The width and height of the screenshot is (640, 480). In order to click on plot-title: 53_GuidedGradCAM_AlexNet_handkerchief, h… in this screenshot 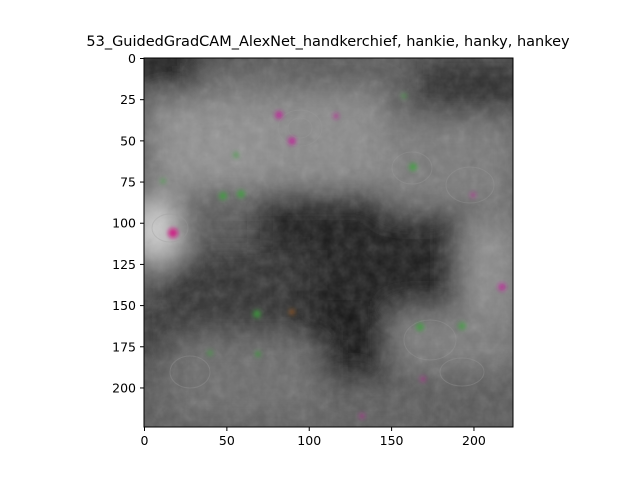, I will do `click(328, 42)`.